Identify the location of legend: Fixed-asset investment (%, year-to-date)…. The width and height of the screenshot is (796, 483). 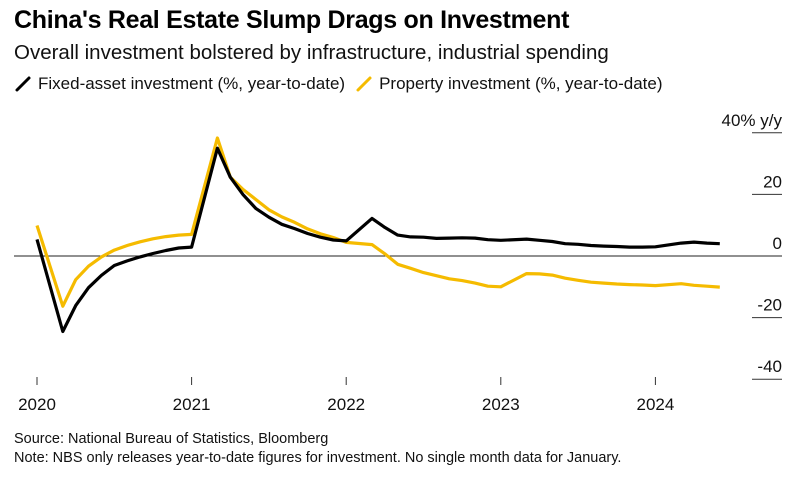
(343, 84).